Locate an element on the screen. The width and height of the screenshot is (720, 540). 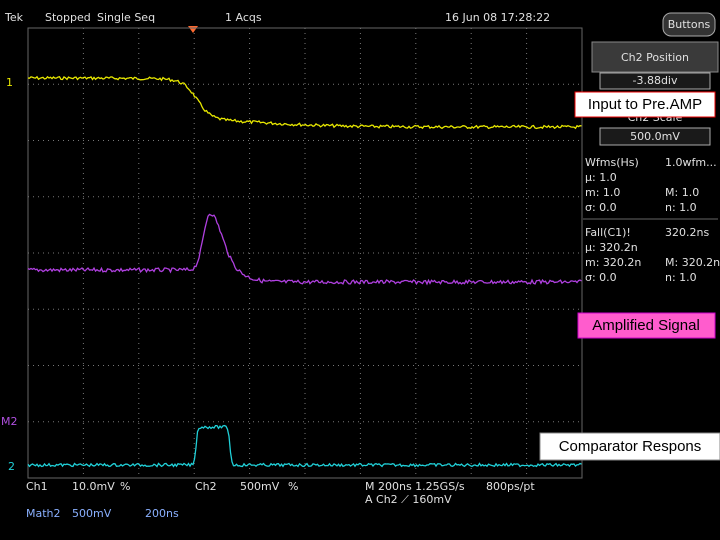
math-trace is located at coordinates (304, 249).